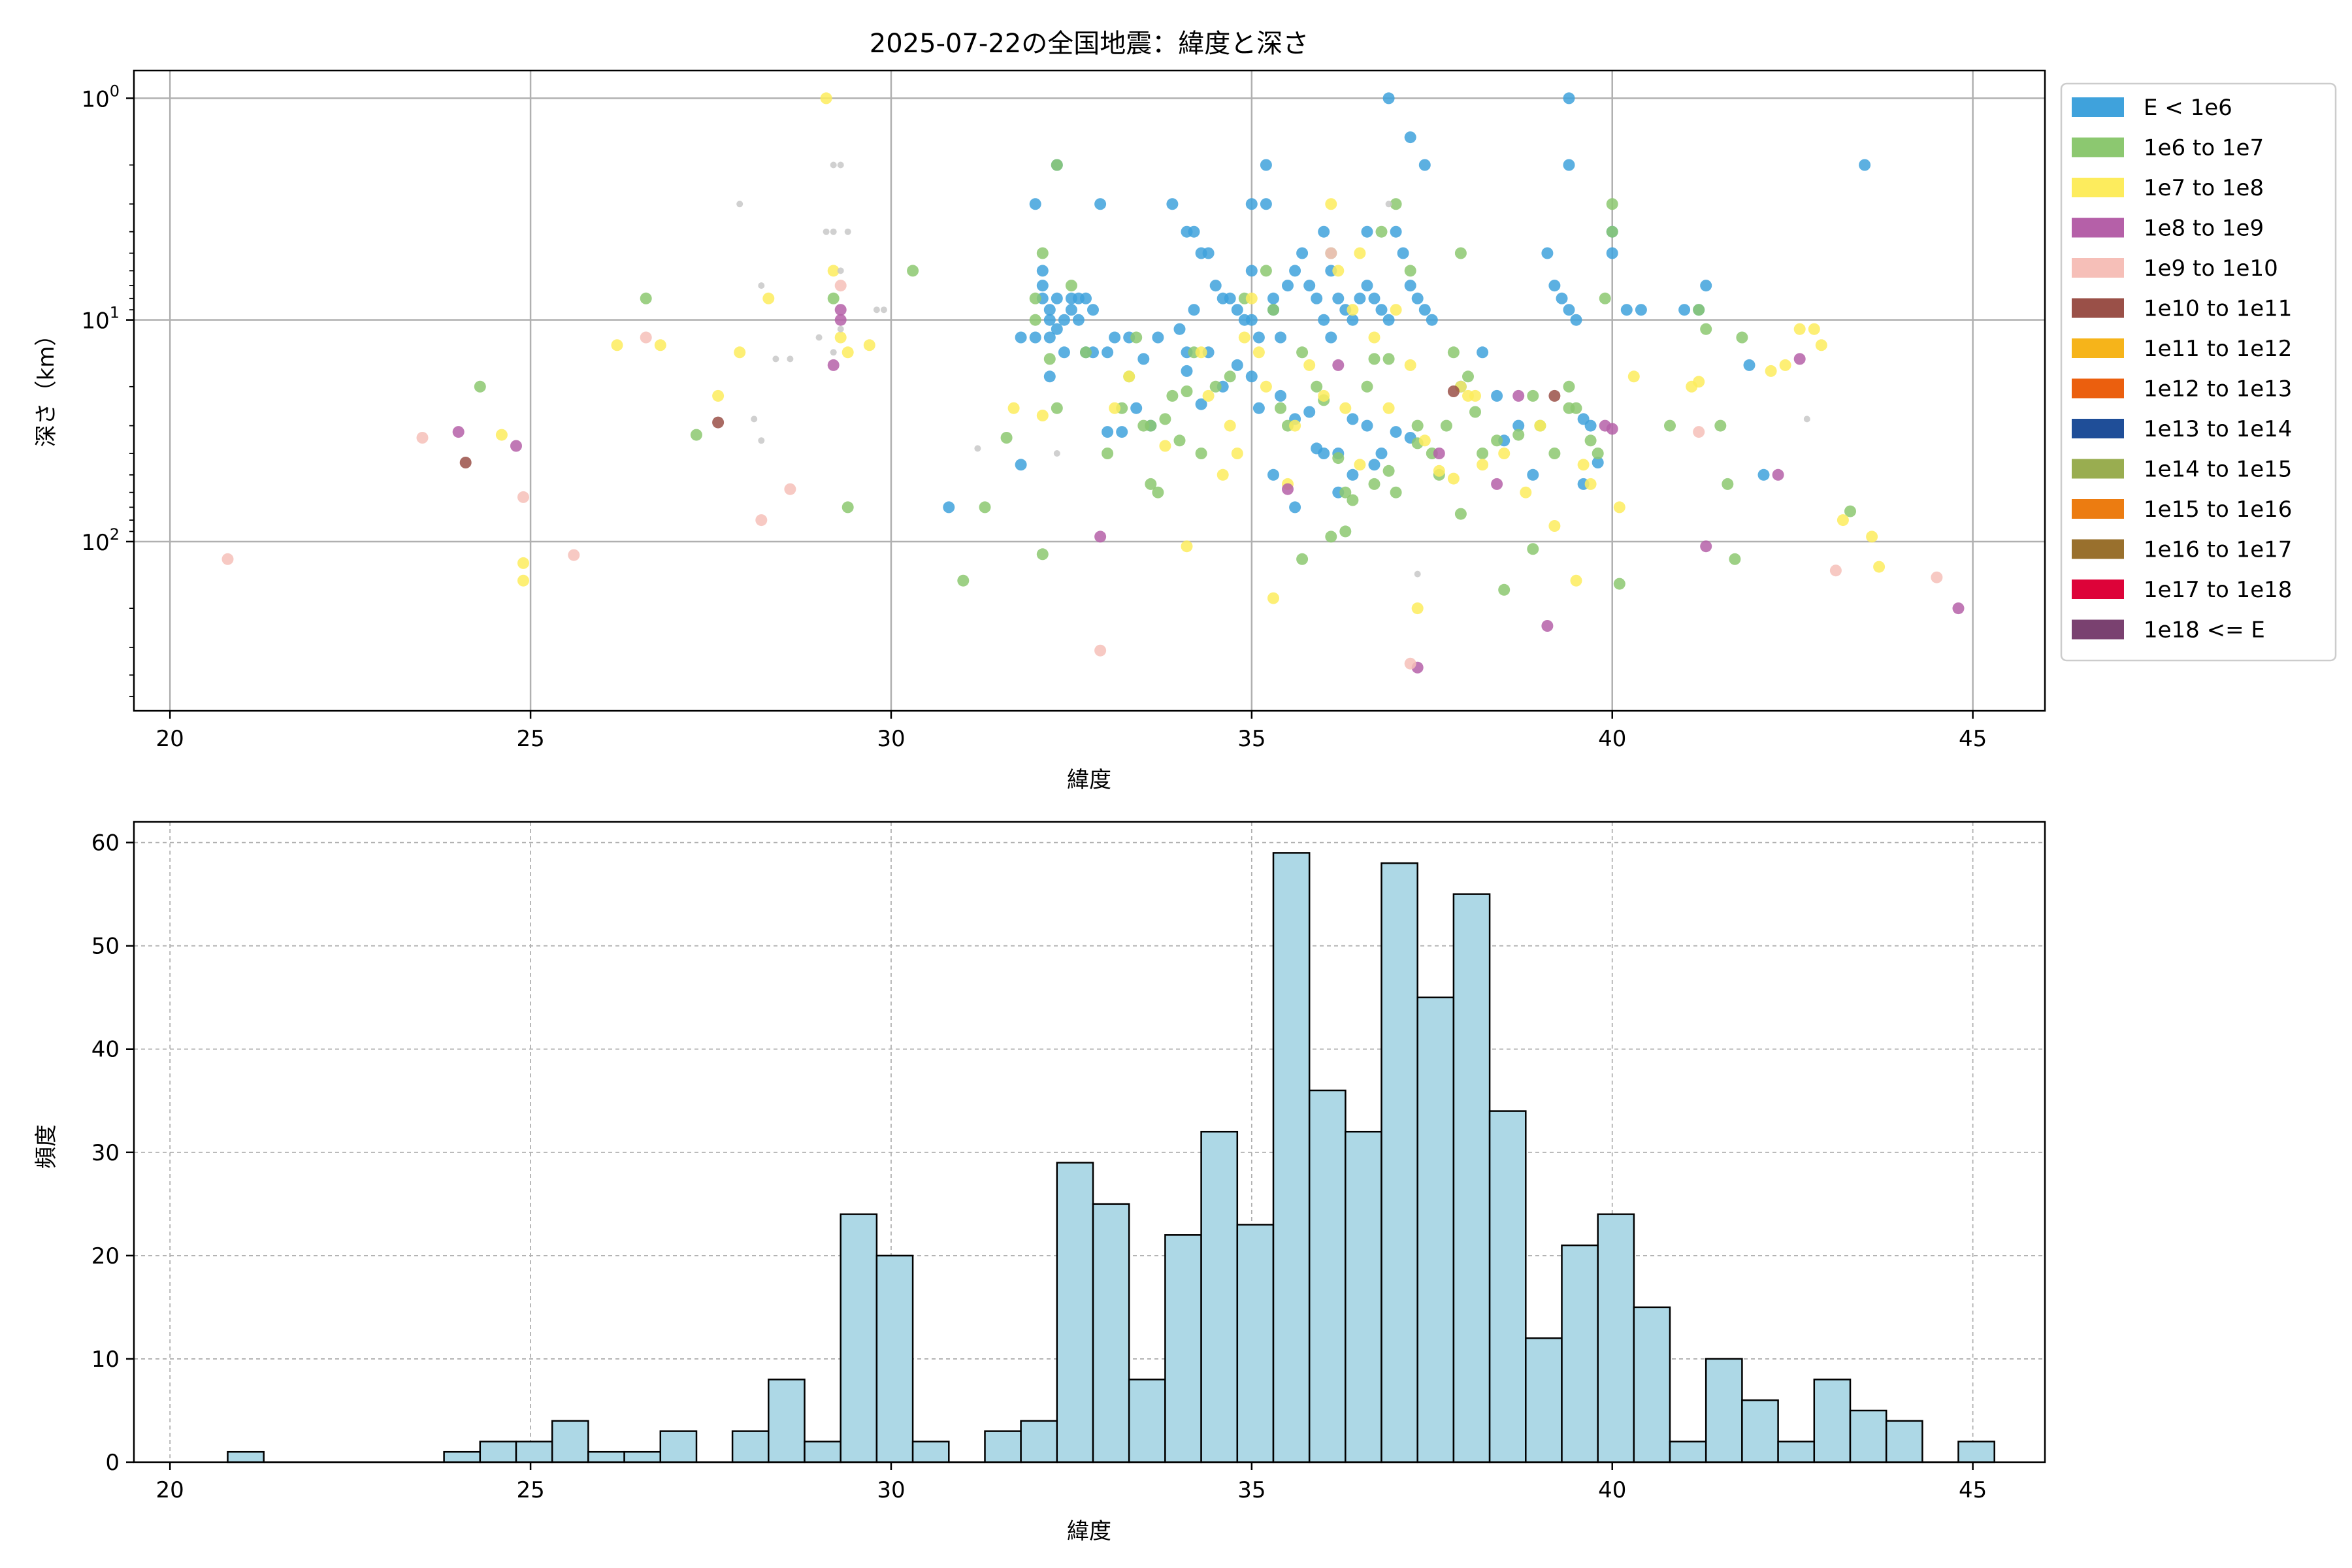 The width and height of the screenshot is (2352, 1568). What do you see at coordinates (105, 947) in the screenshot?
I see `histogram-y-tick-label: 50` at bounding box center [105, 947].